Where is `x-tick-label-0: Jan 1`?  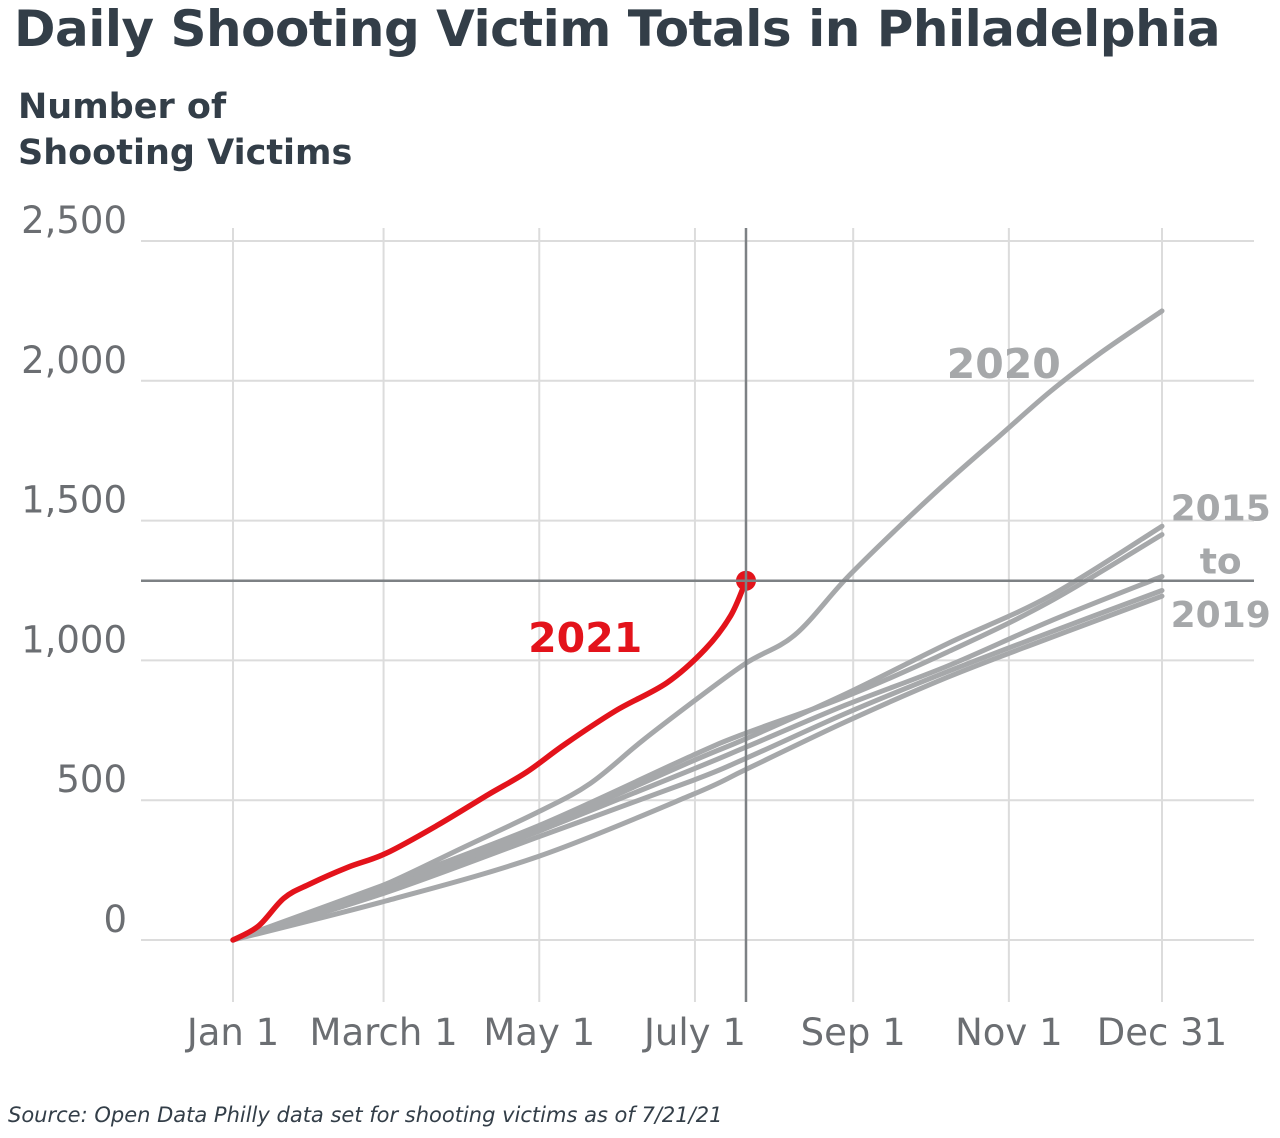 x-tick-label-0: Jan 1 is located at coordinates (232, 1032).